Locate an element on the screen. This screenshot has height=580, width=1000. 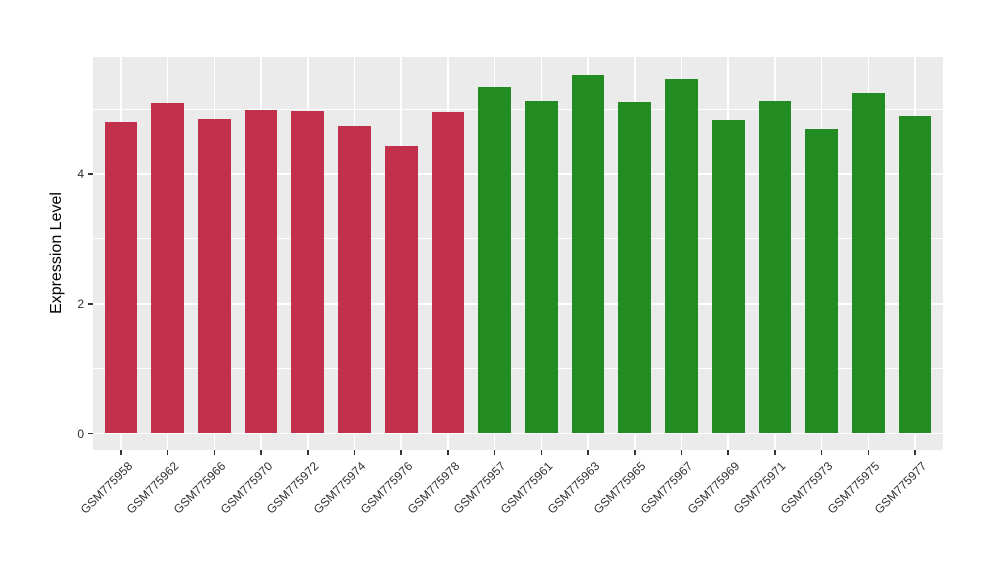
y-tick-label: 0 is located at coordinates (80, 433).